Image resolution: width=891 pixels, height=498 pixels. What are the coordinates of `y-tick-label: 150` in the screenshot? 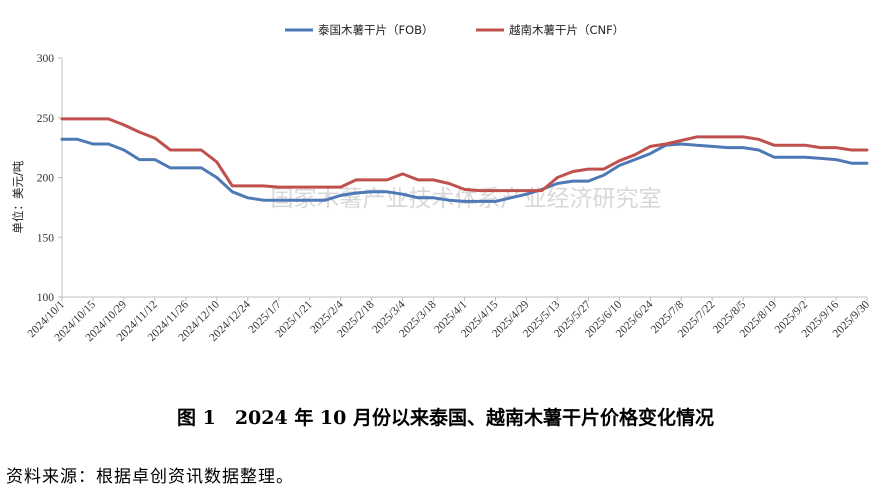 It's located at (46, 238).